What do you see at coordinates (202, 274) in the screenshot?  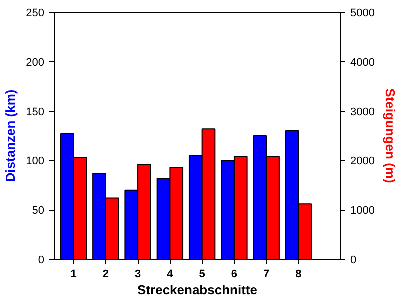 I see `x-tick-label: 5` at bounding box center [202, 274].